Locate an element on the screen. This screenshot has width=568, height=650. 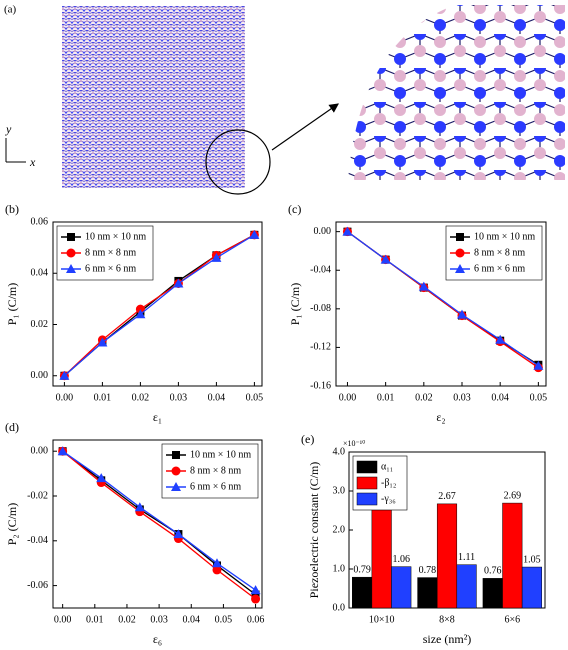
lattice-image is located at coordinates (153, 97).